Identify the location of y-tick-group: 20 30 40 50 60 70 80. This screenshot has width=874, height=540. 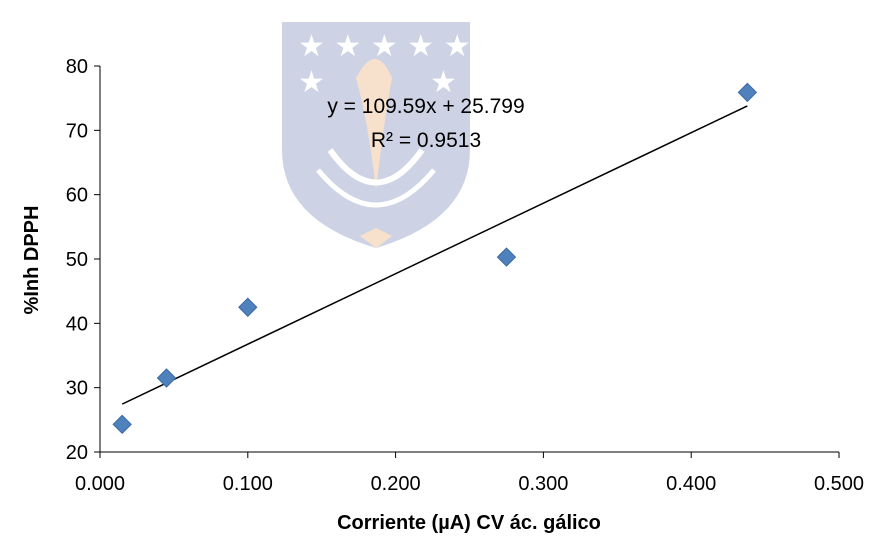
(83, 260).